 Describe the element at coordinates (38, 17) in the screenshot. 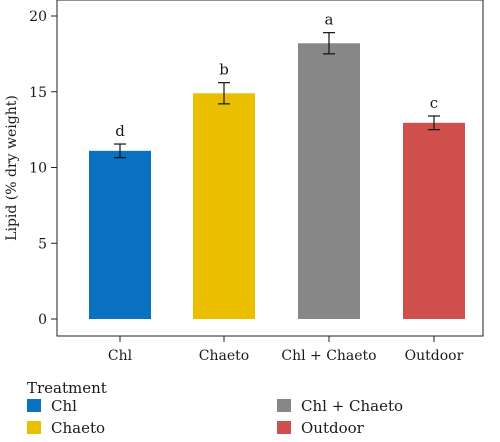

I see `y-tick-label: 20` at that location.